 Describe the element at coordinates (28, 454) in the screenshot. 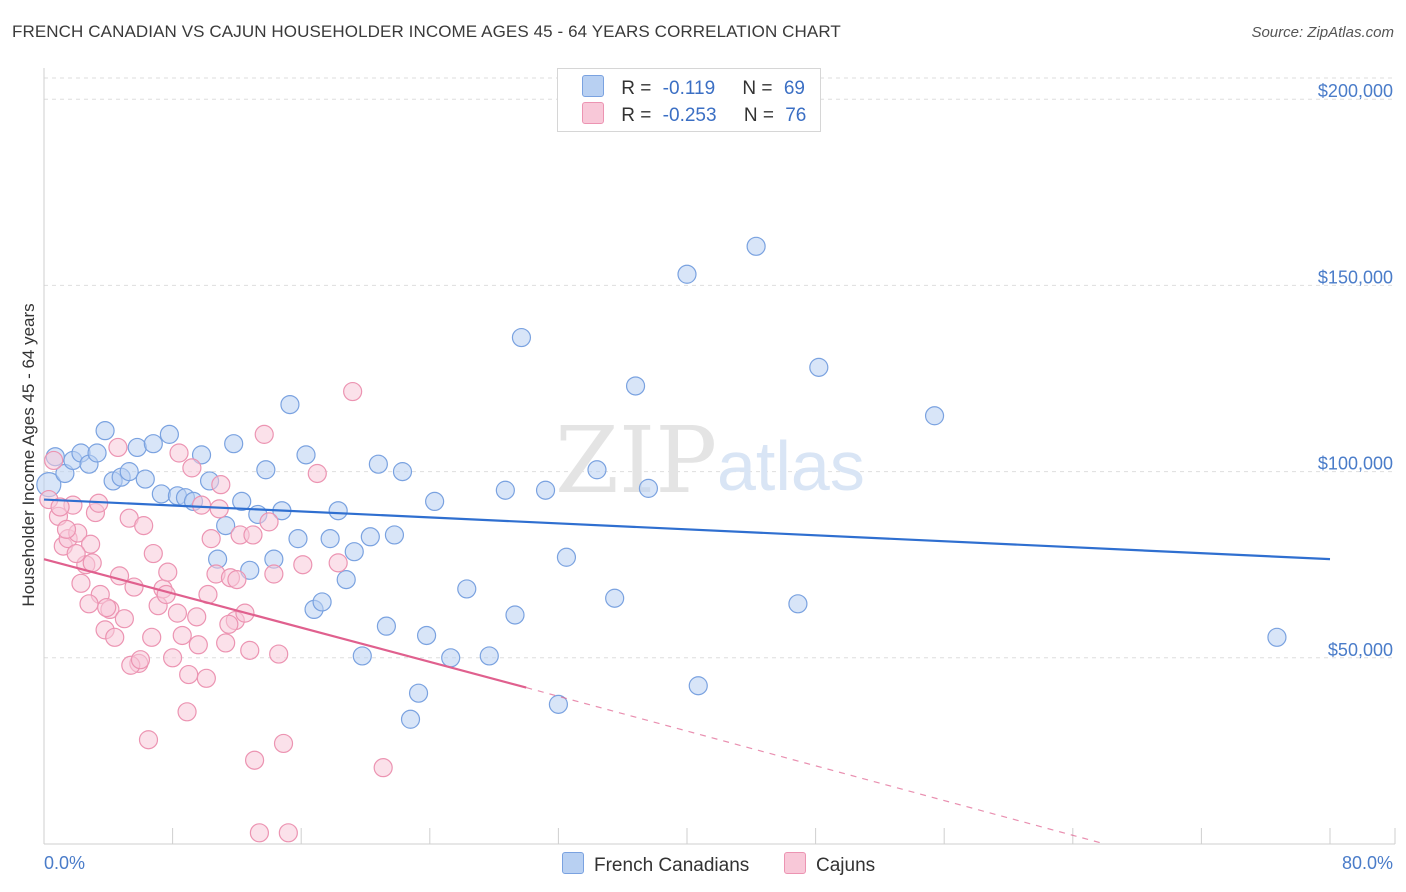

I see `y-axis-title: Householder Income Ages 45 - 64 years` at that location.